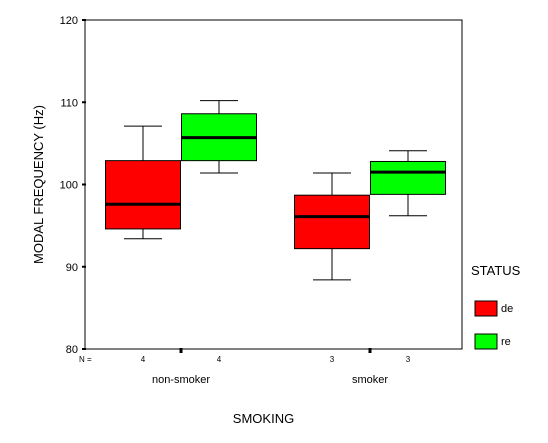 The width and height of the screenshot is (548, 443). What do you see at coordinates (143, 195) in the screenshot?
I see `box-de-non-smoker` at bounding box center [143, 195].